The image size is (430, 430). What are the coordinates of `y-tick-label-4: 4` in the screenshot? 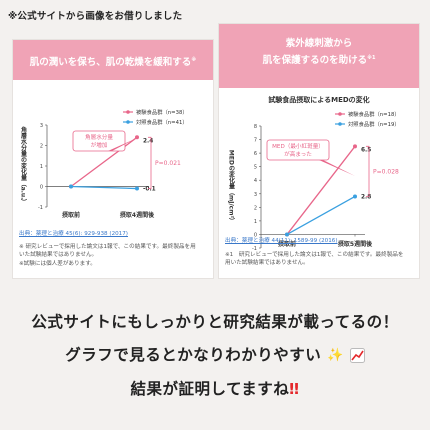 It's located at (255, 181).